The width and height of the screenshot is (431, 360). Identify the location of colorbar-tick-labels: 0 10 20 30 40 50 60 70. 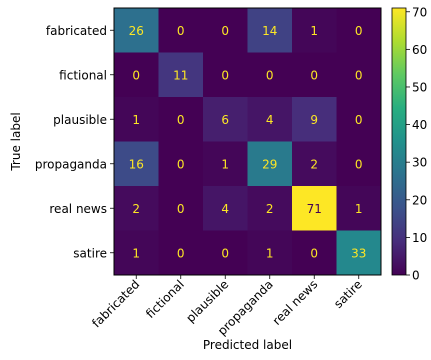
(416, 144).